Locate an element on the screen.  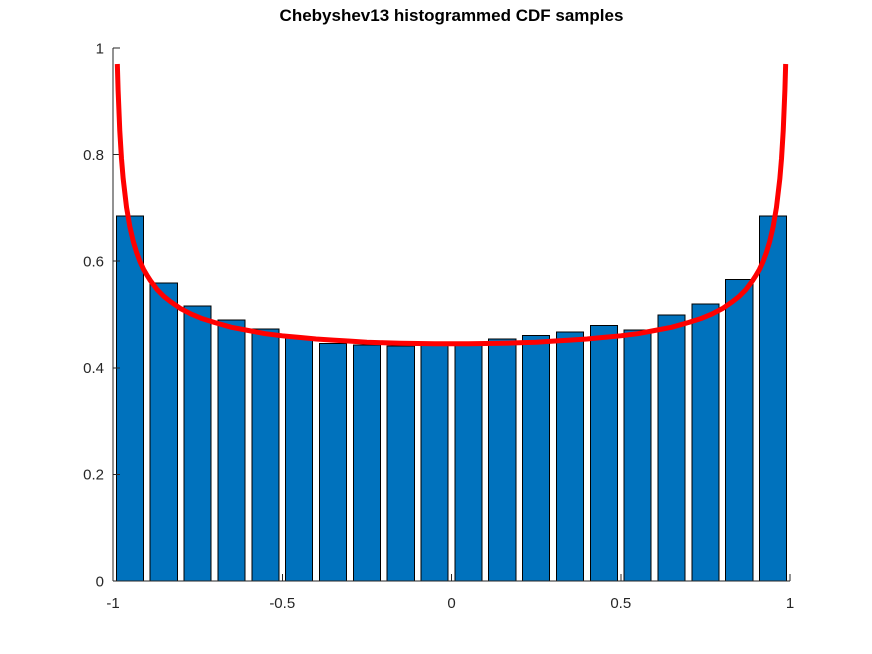
y-tick-label: 0.8 is located at coordinates (93, 155).